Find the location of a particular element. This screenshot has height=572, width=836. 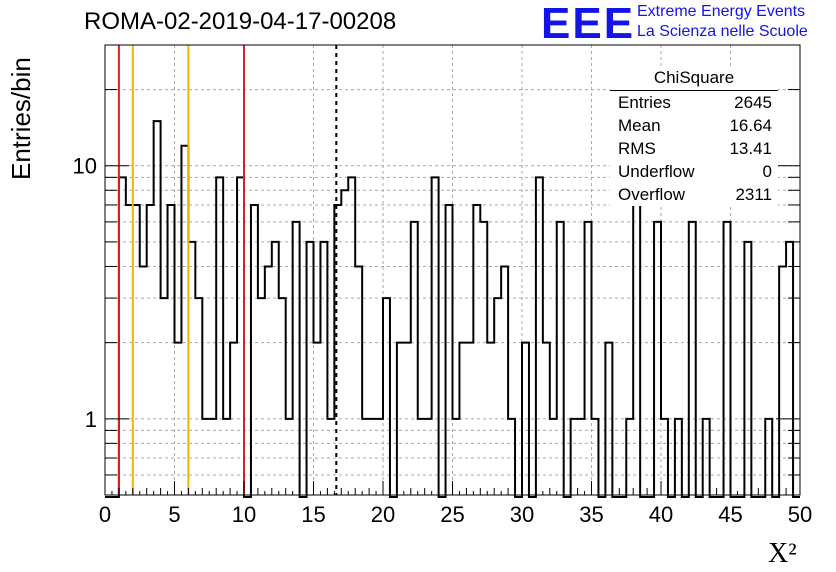

stats-row-overflow: Overflow 2311 is located at coordinates (694, 194).